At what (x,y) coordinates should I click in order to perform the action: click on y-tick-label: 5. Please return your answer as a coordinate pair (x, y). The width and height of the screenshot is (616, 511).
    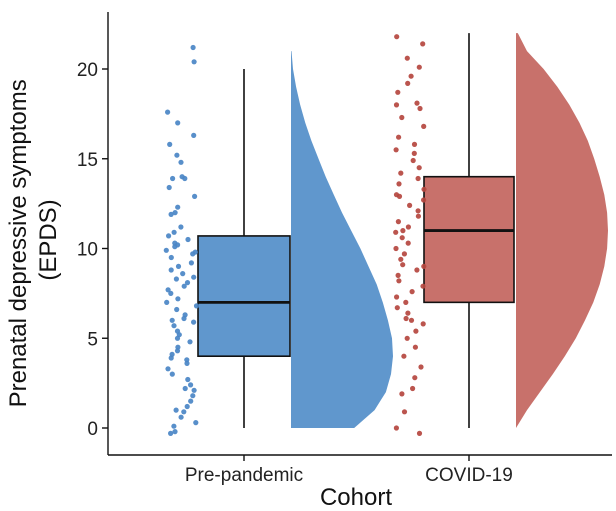
    Looking at the image, I should click on (92, 339).